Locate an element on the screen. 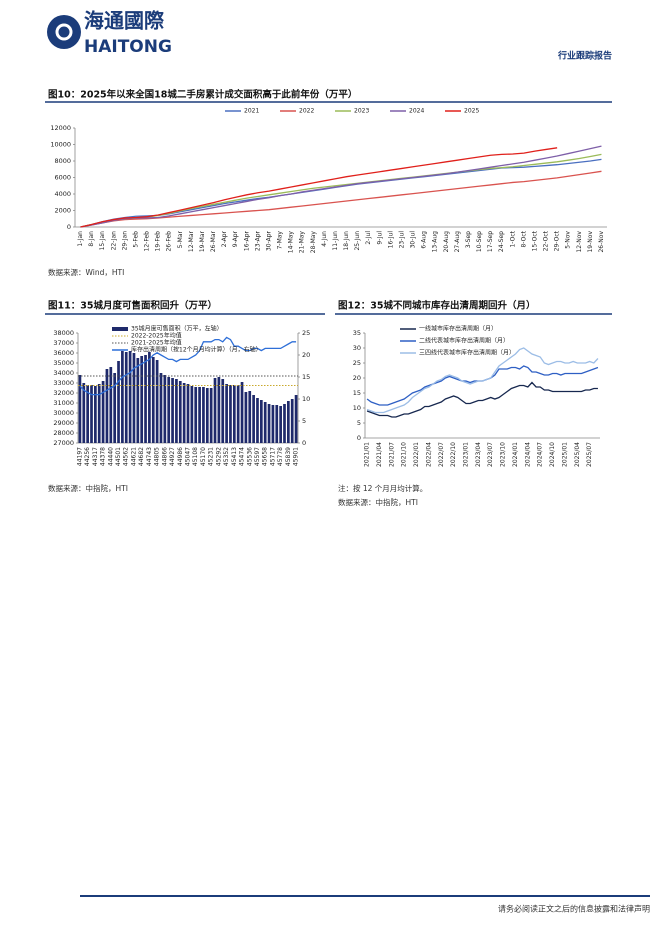 The height and width of the screenshot is (936, 662). x-tick-label: 45108 is located at coordinates (195, 456).